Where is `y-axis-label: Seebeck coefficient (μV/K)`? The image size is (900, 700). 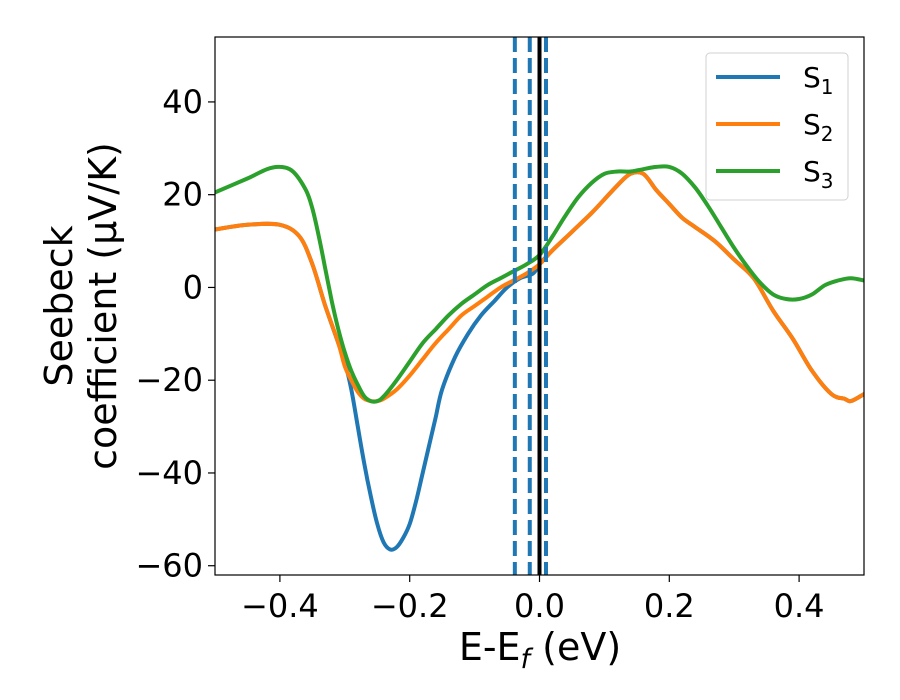
y-axis-label: Seebeck coefficient (μV/K) is located at coordinates (81, 306).